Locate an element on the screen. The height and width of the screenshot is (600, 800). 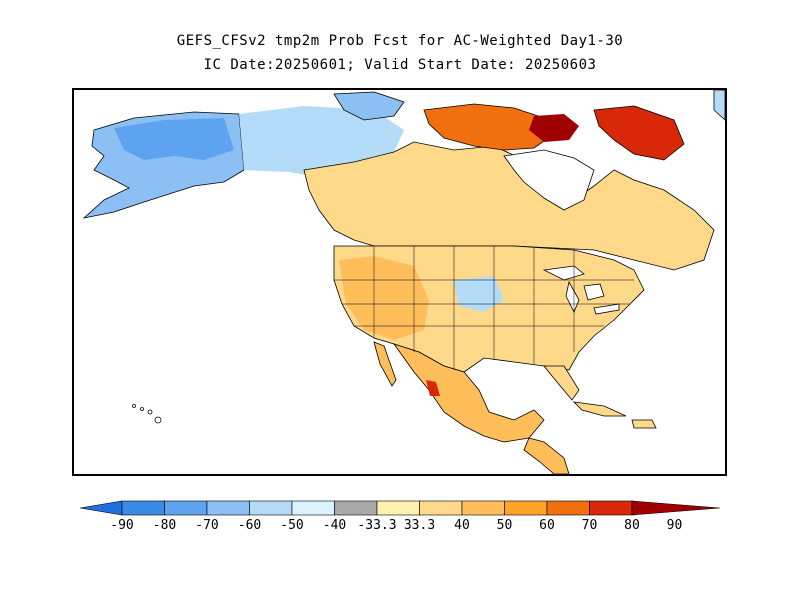
arctic-canada-hot is located at coordinates (489, 127).